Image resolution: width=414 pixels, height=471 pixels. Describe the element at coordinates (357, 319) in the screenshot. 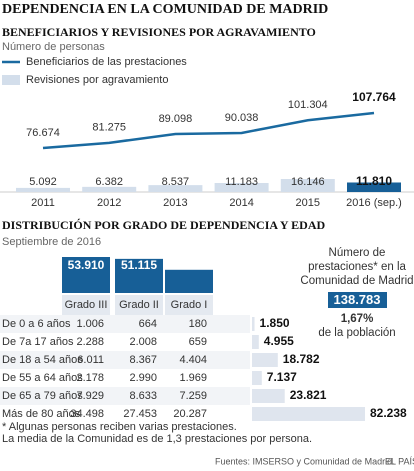

I see `note-share: 1,67%` at that location.